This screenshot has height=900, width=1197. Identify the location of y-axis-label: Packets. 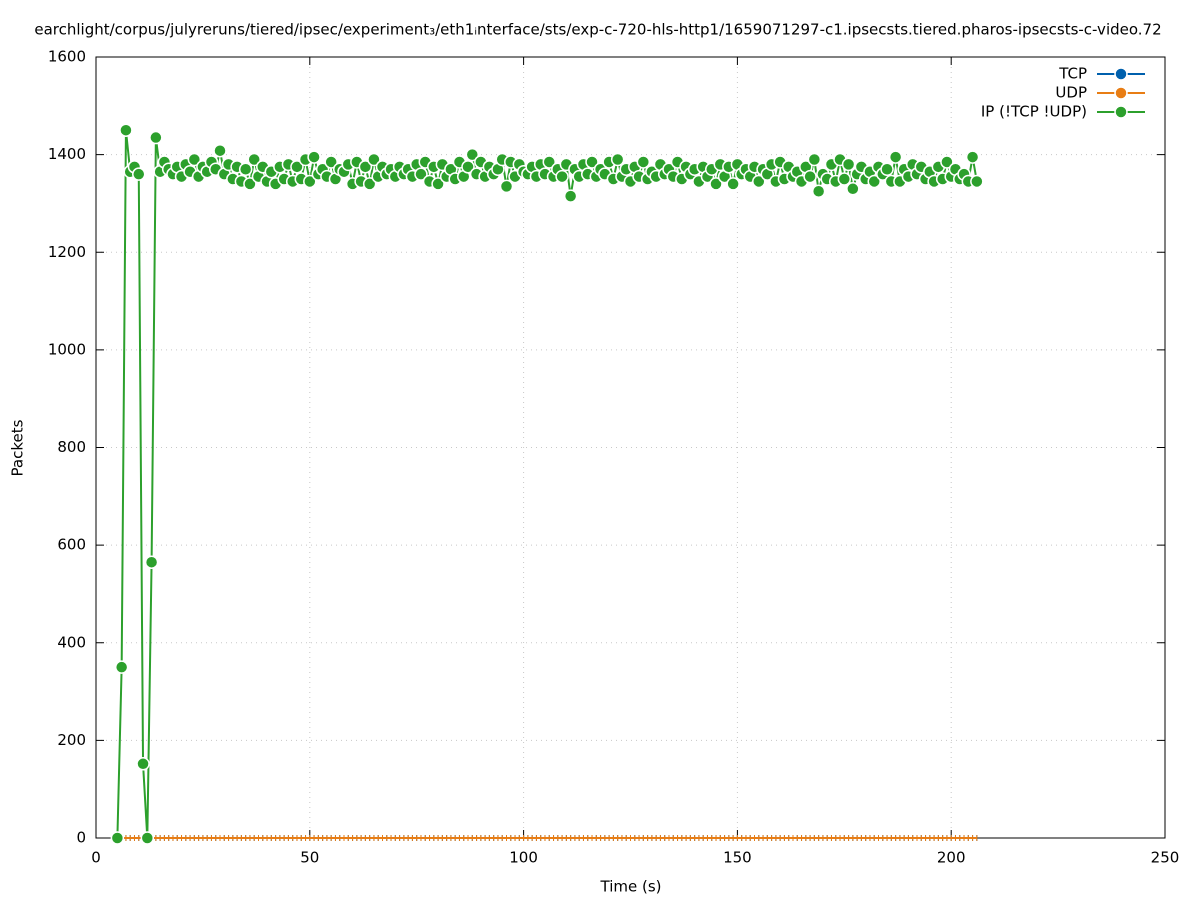
(18, 447).